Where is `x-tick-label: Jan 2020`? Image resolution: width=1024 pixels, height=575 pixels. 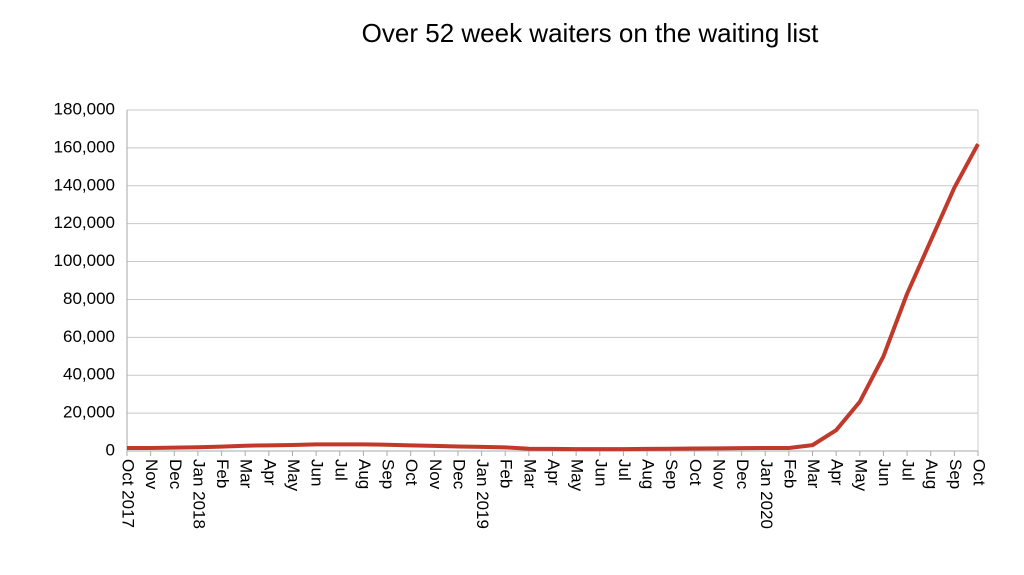 x-tick-label: Jan 2020 is located at coordinates (766, 494).